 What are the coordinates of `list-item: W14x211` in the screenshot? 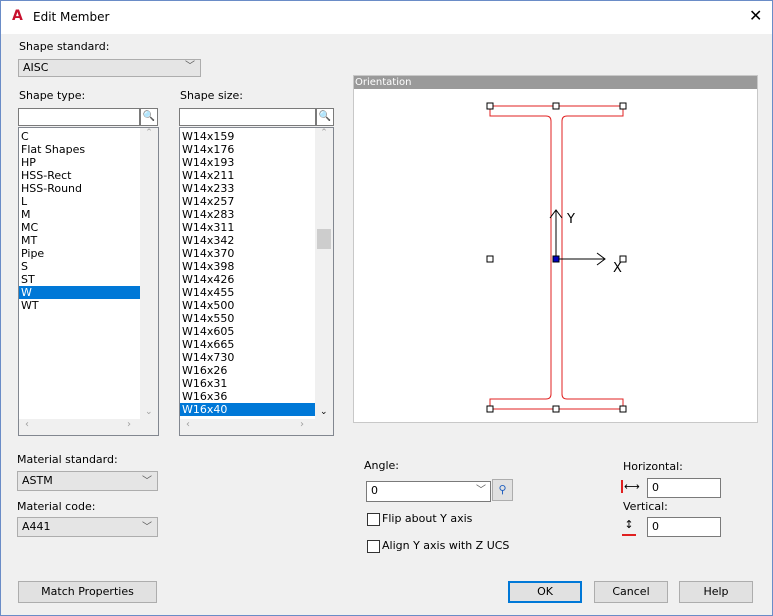 It's located at (208, 175).